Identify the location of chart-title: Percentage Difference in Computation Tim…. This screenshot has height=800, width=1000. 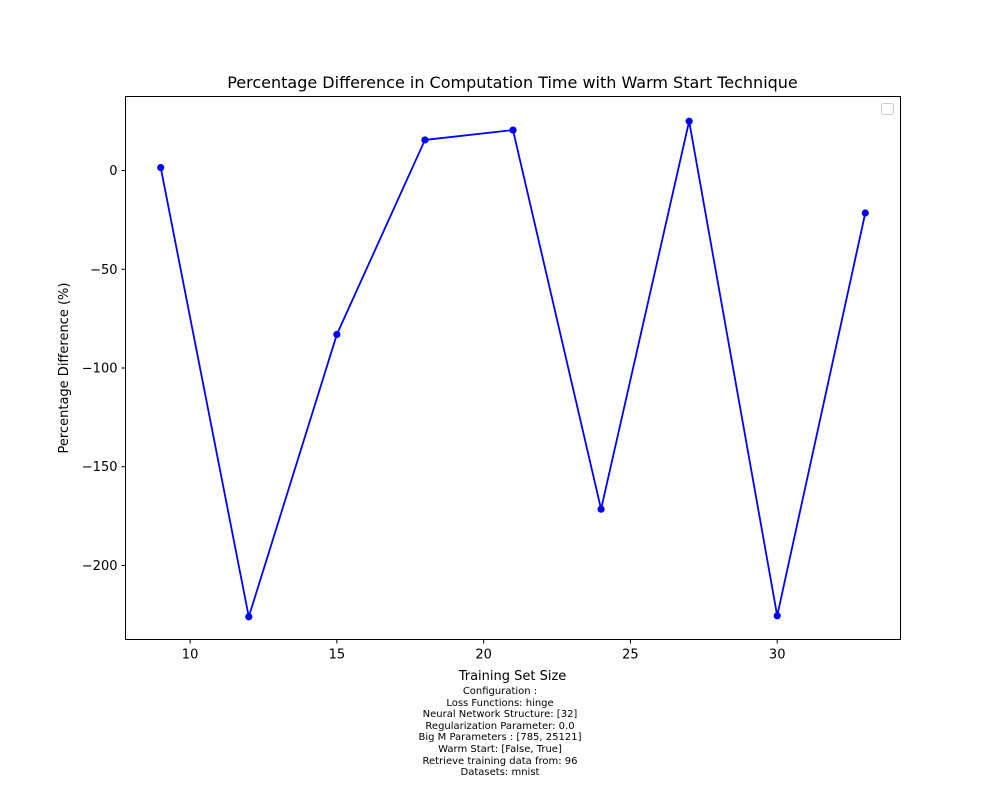
(512, 82).